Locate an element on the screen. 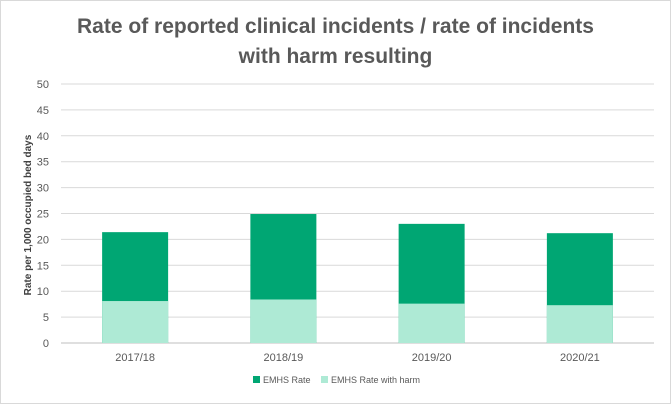  y-tick-label: 25 is located at coordinates (43, 215).